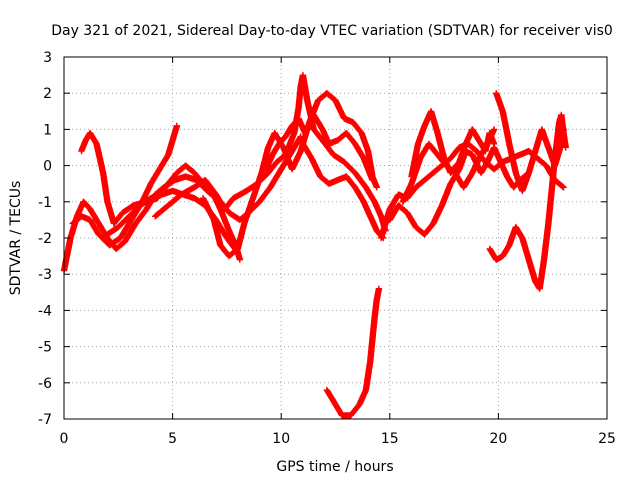  I want to click on x-axis-label: GPS time / hours, so click(334, 467).